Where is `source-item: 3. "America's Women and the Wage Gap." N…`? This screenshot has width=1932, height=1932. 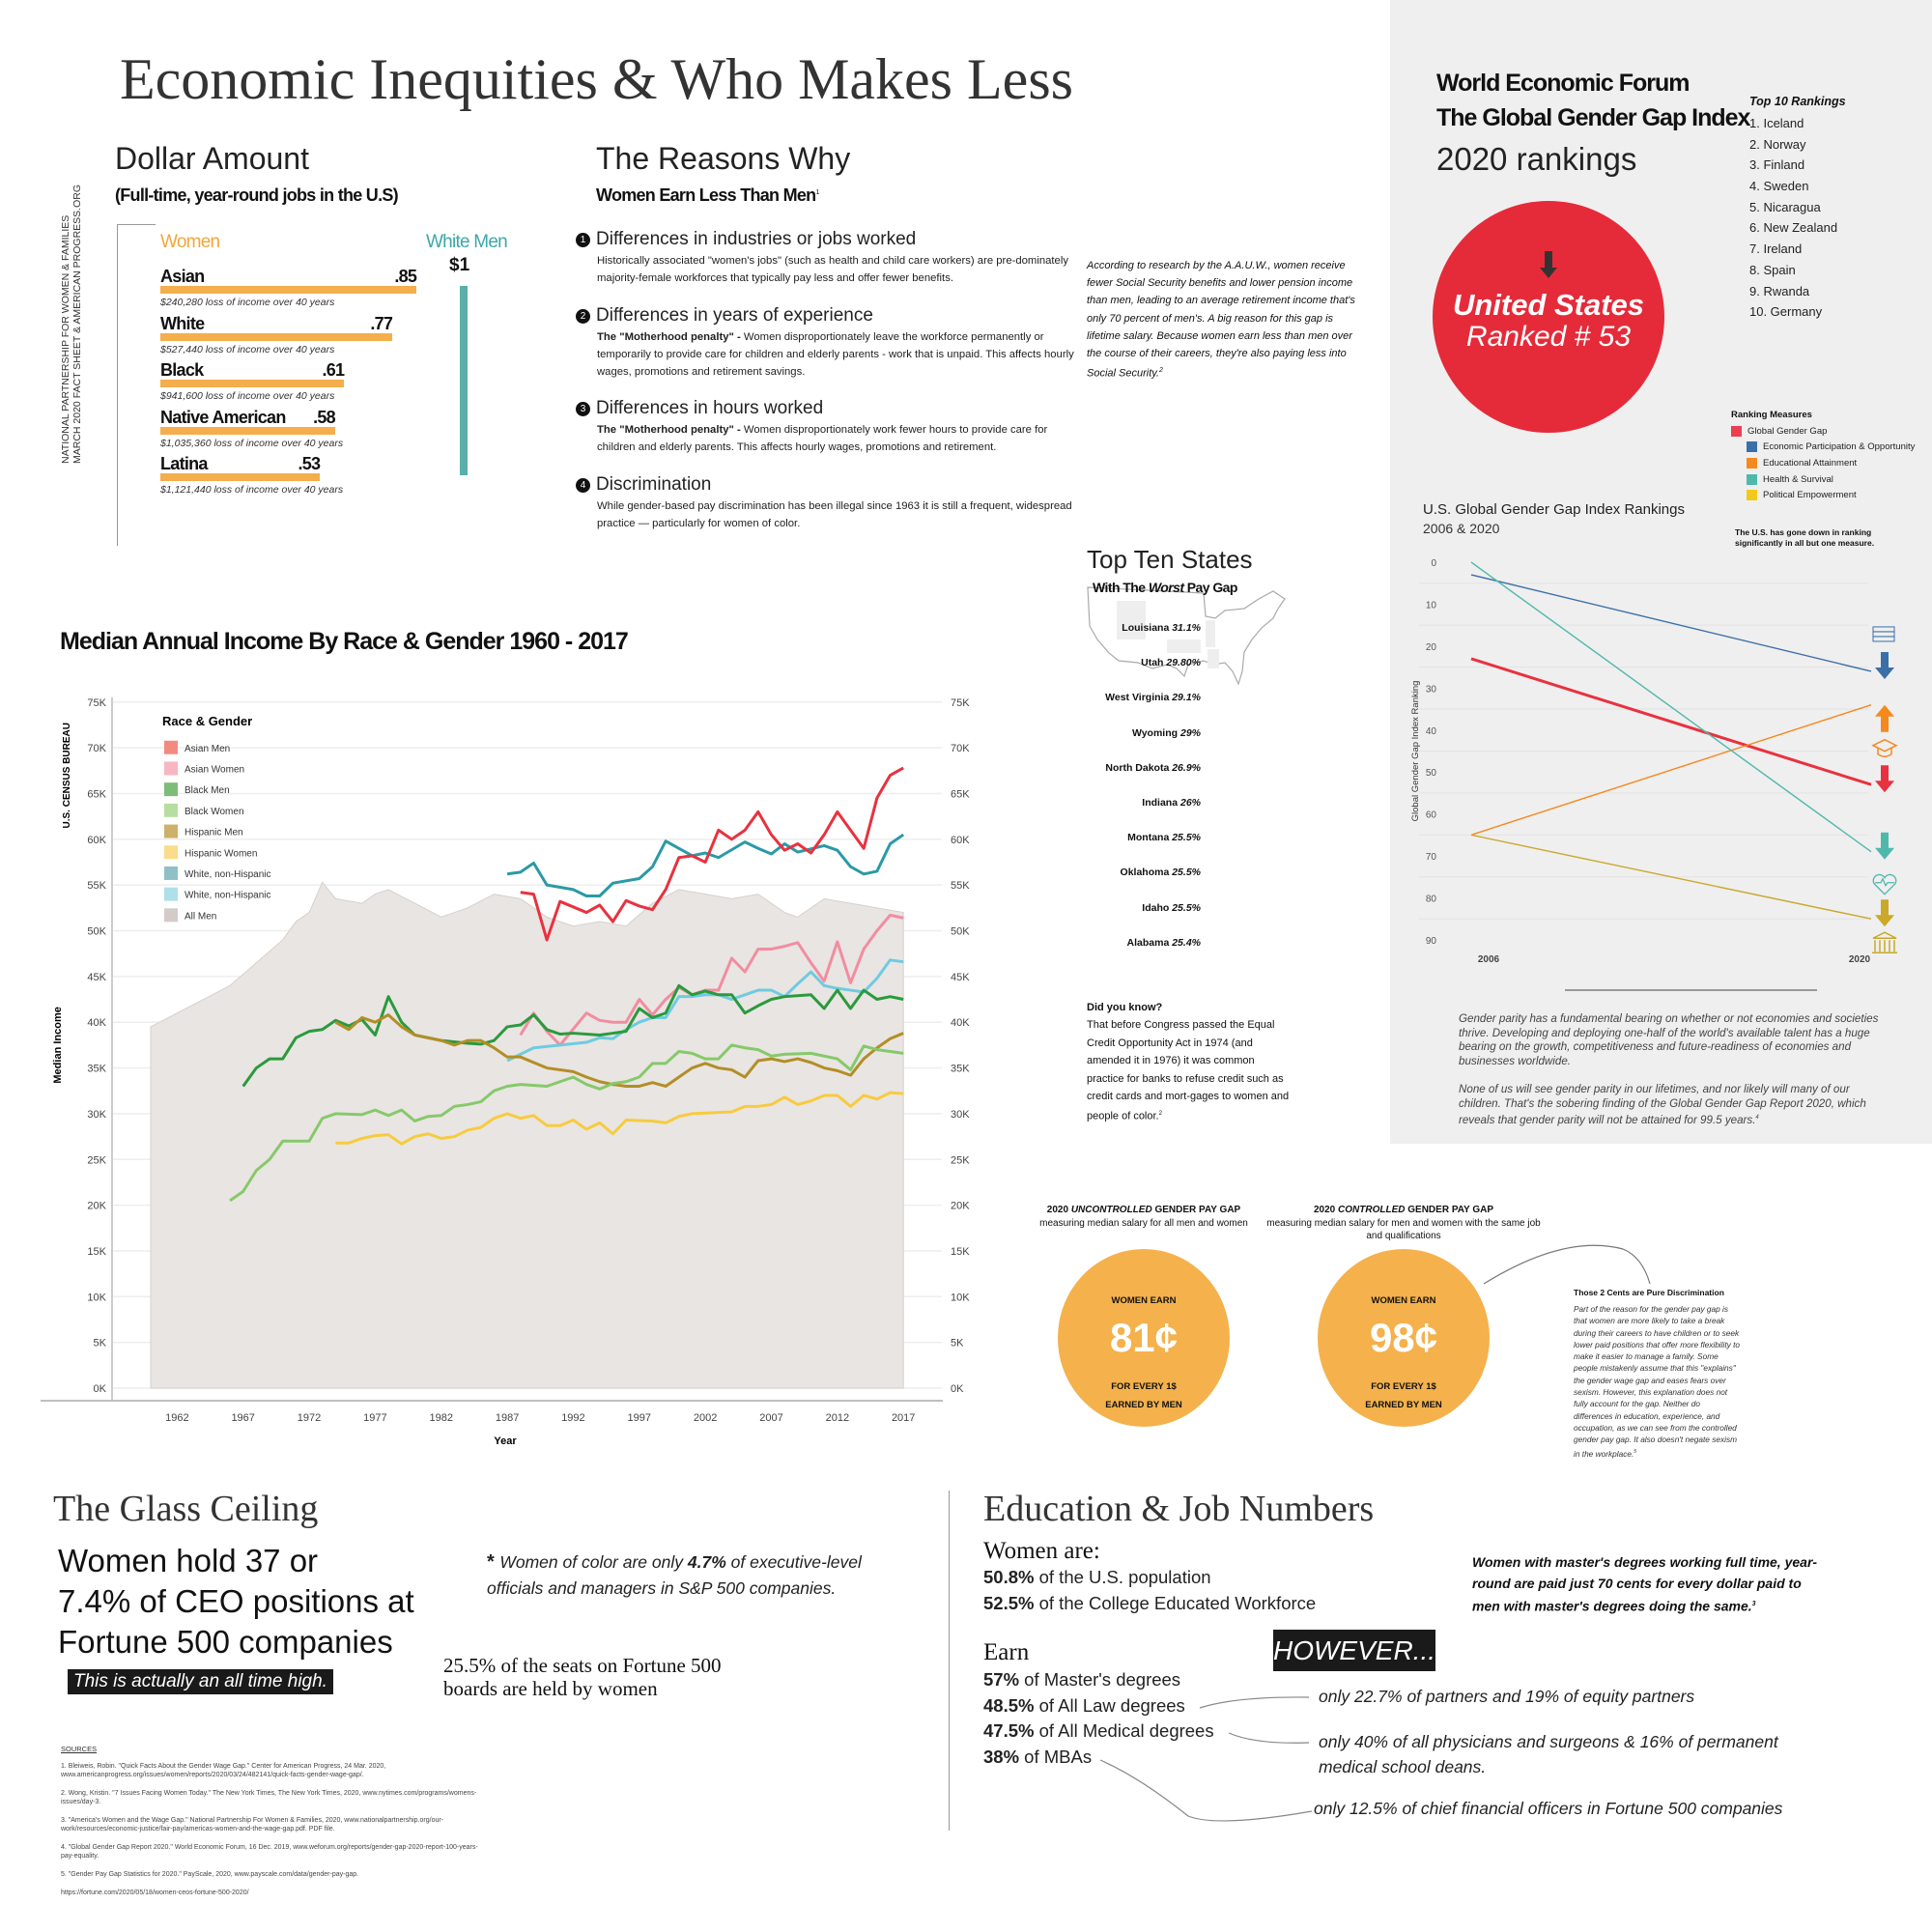 source-item: 3. "America's Women and the Wage Gap." N… is located at coordinates (252, 1825).